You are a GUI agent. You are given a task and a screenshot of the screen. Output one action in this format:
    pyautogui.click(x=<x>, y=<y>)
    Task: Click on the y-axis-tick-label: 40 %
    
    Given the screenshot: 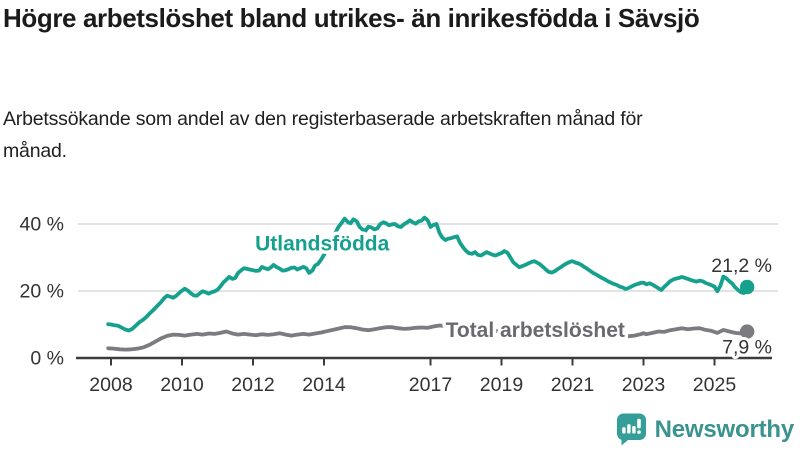 What is the action you would take?
    pyautogui.click(x=42, y=225)
    